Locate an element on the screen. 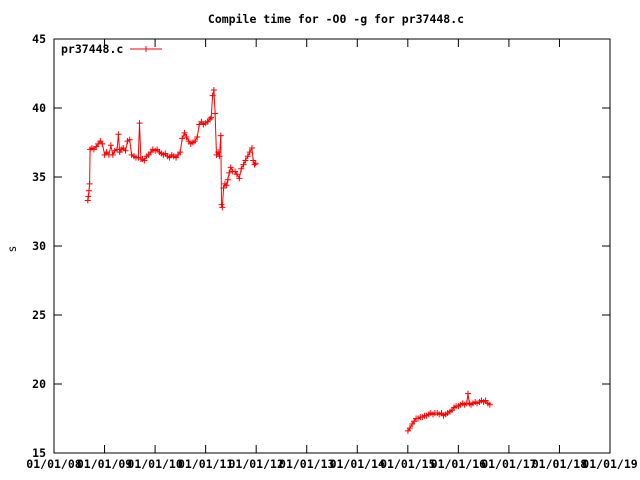 The image size is (640, 480). y-tick-label: 15 is located at coordinates (39, 453).